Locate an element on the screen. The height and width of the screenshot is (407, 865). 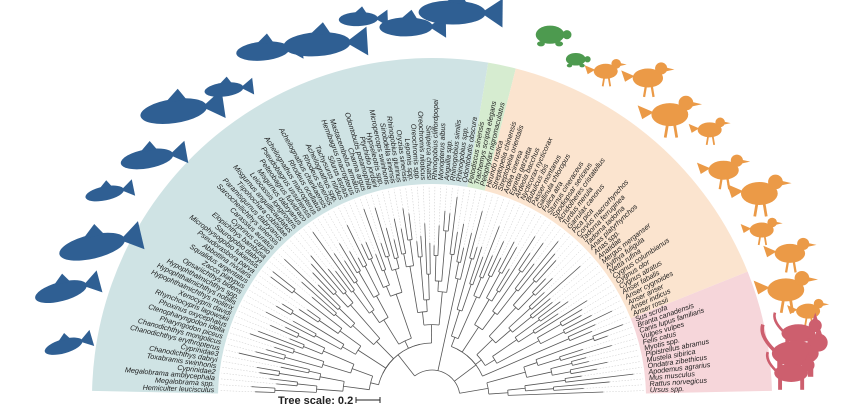
fish-leaf-label: Monopterus albus is located at coordinates (441, 151).